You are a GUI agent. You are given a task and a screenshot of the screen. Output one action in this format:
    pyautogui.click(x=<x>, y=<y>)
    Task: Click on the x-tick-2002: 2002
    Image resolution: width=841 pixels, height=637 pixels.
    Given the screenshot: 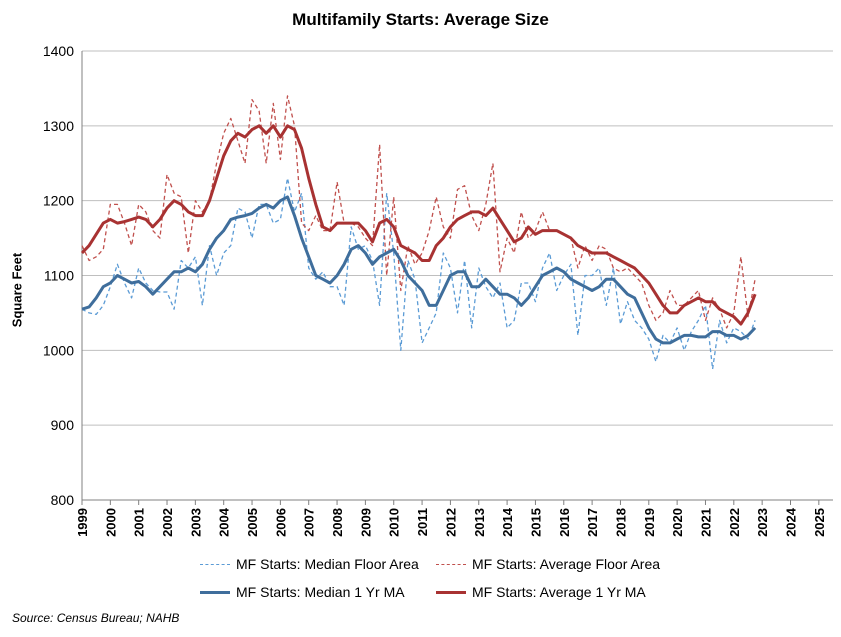 What is the action you would take?
    pyautogui.click(x=167, y=522)
    